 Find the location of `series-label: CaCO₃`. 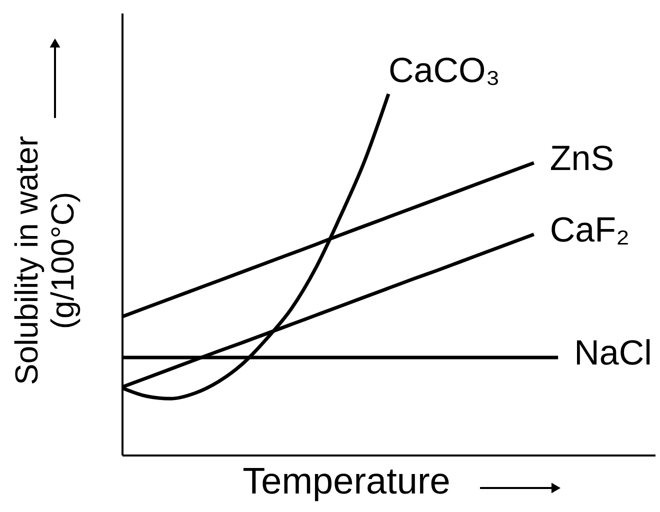

series-label: CaCO₃ is located at coordinates (444, 70).